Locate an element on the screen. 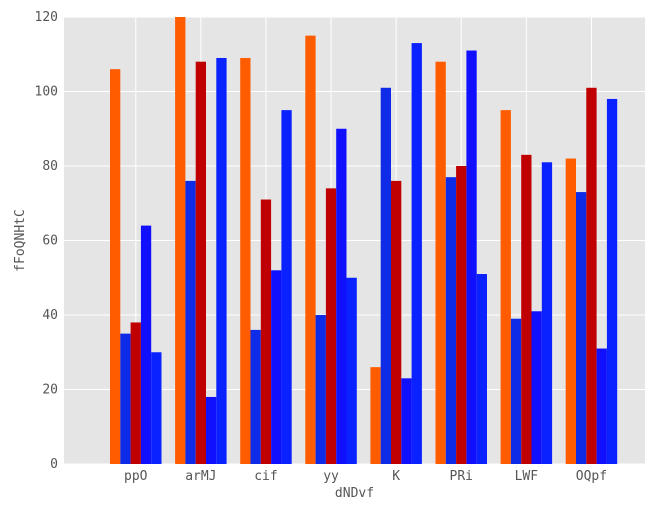 This screenshot has width=657, height=511. x-tick-label-yy: yy is located at coordinates (331, 476).